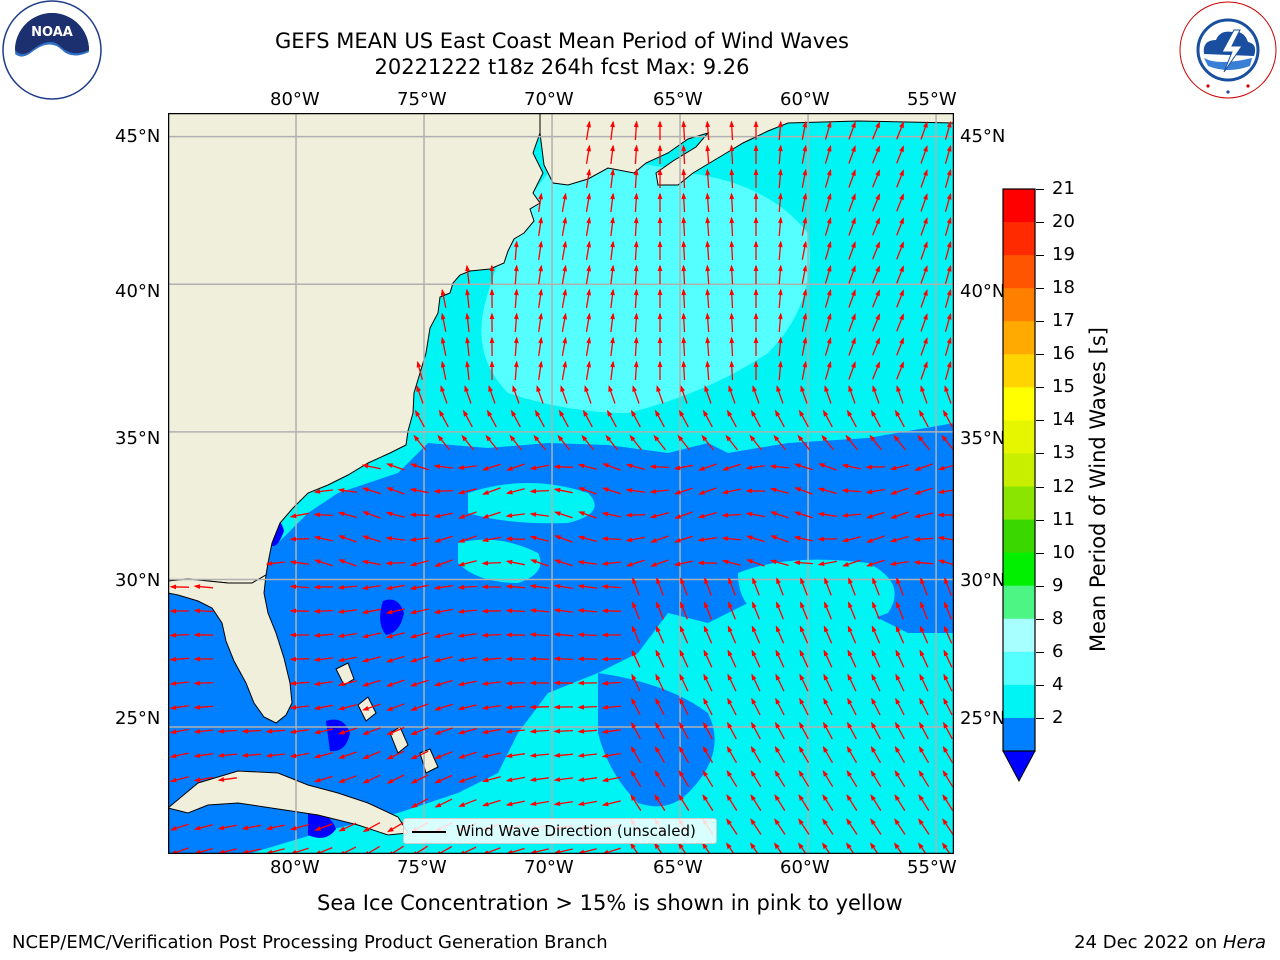 The image size is (1280, 960). Describe the element at coordinates (1019, 485) in the screenshot. I see `colorbar` at that location.